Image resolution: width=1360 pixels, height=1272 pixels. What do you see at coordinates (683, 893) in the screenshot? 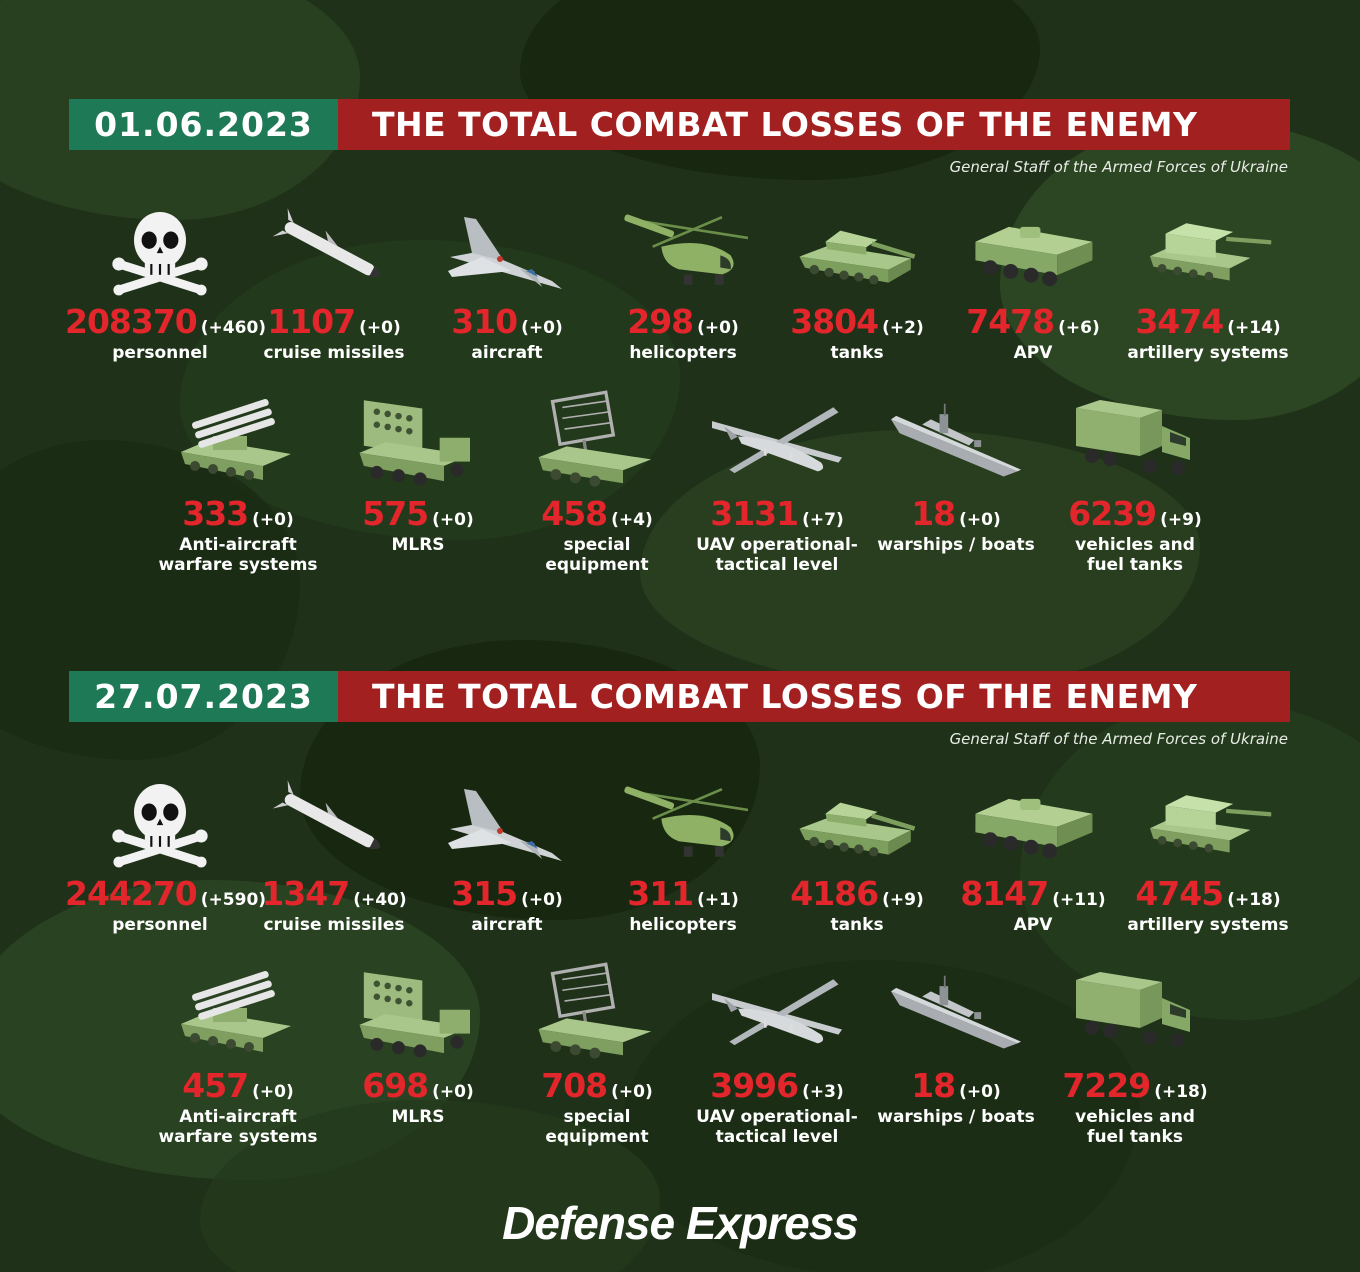
I see `loss-stat: 311 (+1)` at bounding box center [683, 893].